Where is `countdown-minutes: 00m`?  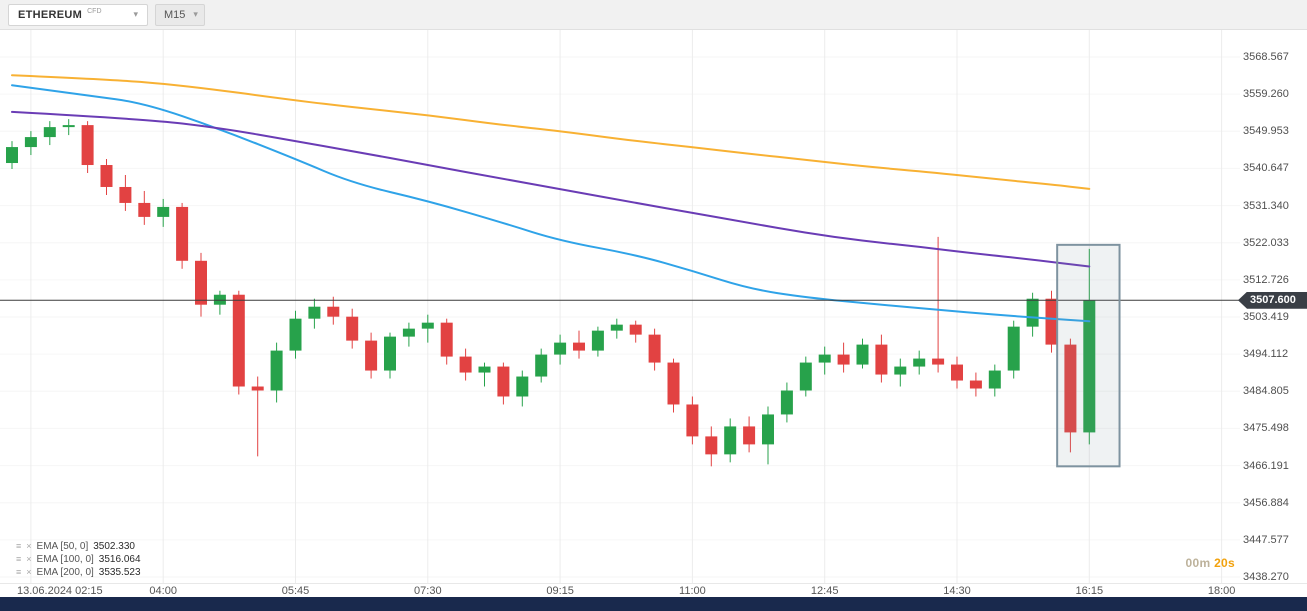
countdown-minutes: 00m is located at coordinates (1198, 563).